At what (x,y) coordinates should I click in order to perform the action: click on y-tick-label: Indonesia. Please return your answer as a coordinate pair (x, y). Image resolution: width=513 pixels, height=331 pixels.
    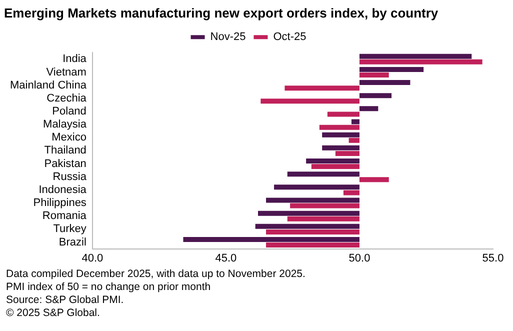
    Looking at the image, I should click on (63, 190).